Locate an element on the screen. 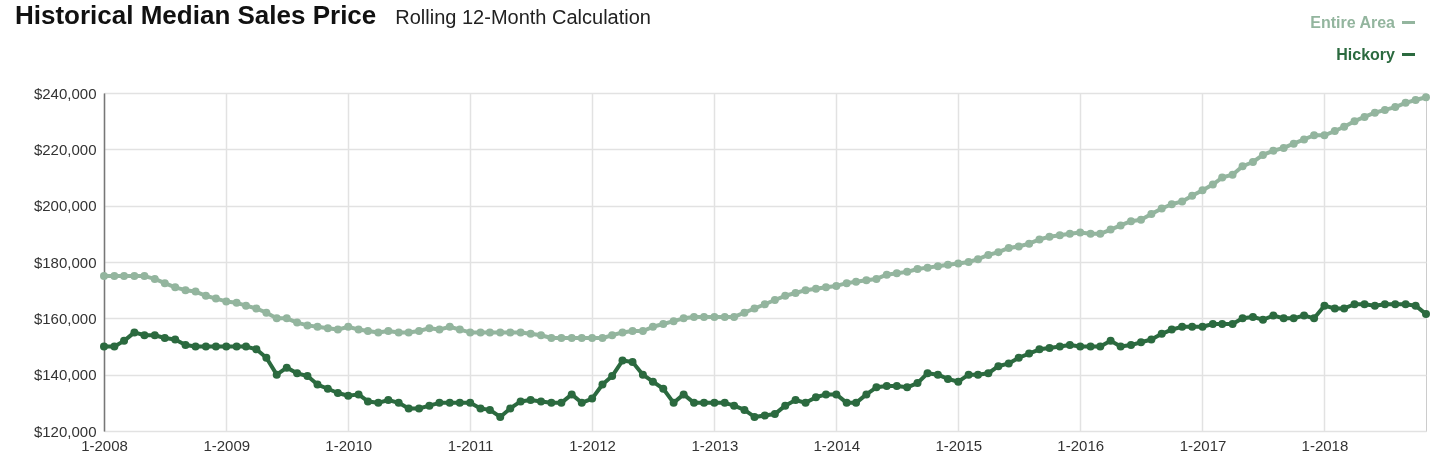 This screenshot has width=1440, height=464. y-tick-label: $220,000 is located at coordinates (65, 149).